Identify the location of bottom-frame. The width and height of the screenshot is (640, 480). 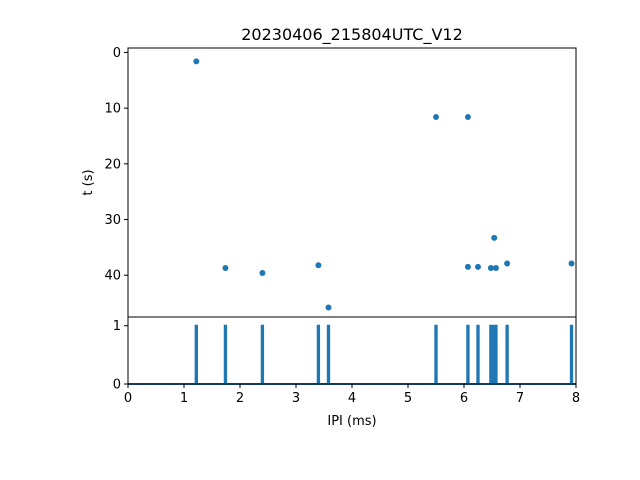
(352, 350).